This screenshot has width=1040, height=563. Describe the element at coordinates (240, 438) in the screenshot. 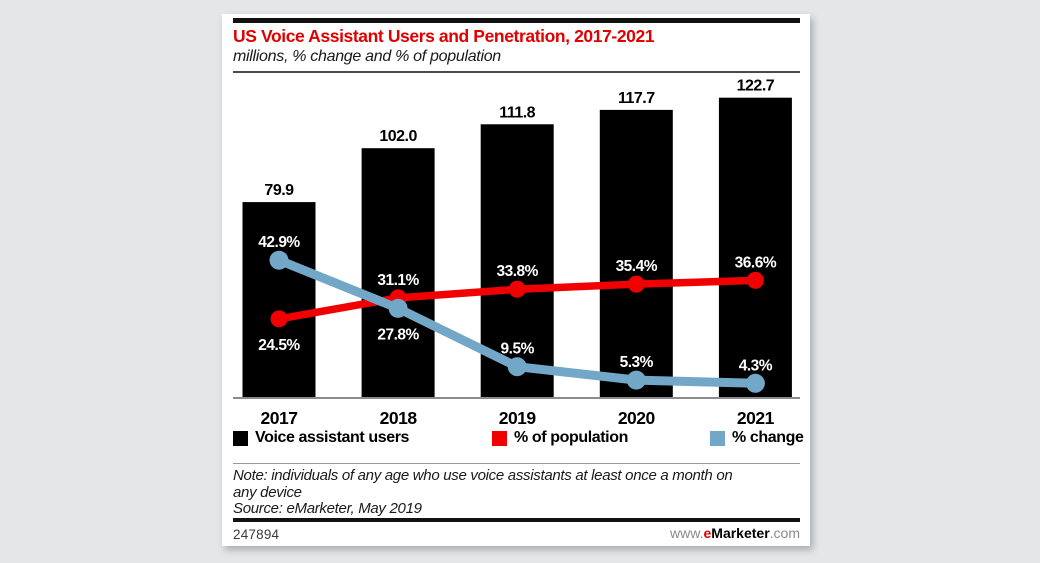

I see `legend-swatch-bar-icon` at that location.